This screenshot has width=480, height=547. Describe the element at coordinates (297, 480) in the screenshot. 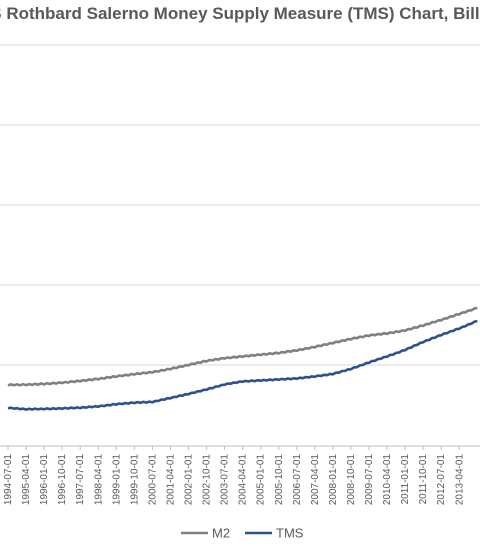

I see `x-tick-label: 2006-07-01` at that location.